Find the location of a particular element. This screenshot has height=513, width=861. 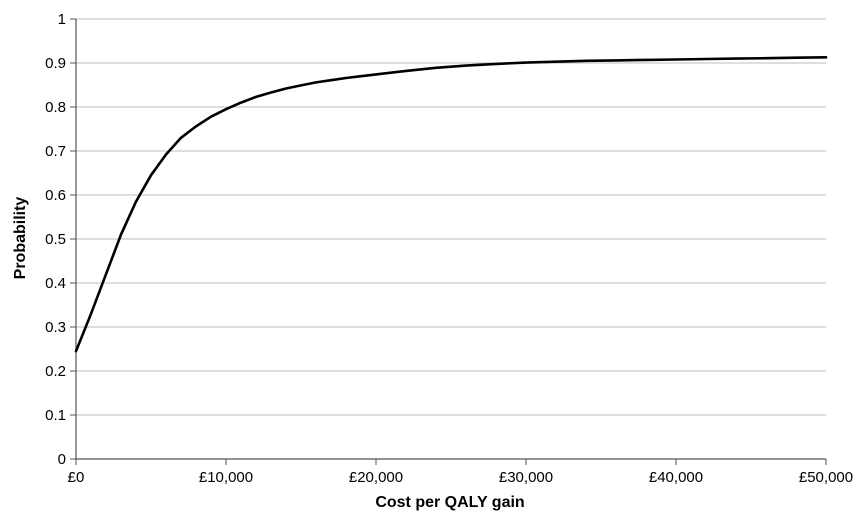

y-tick-label: 0.8 is located at coordinates (55, 107).